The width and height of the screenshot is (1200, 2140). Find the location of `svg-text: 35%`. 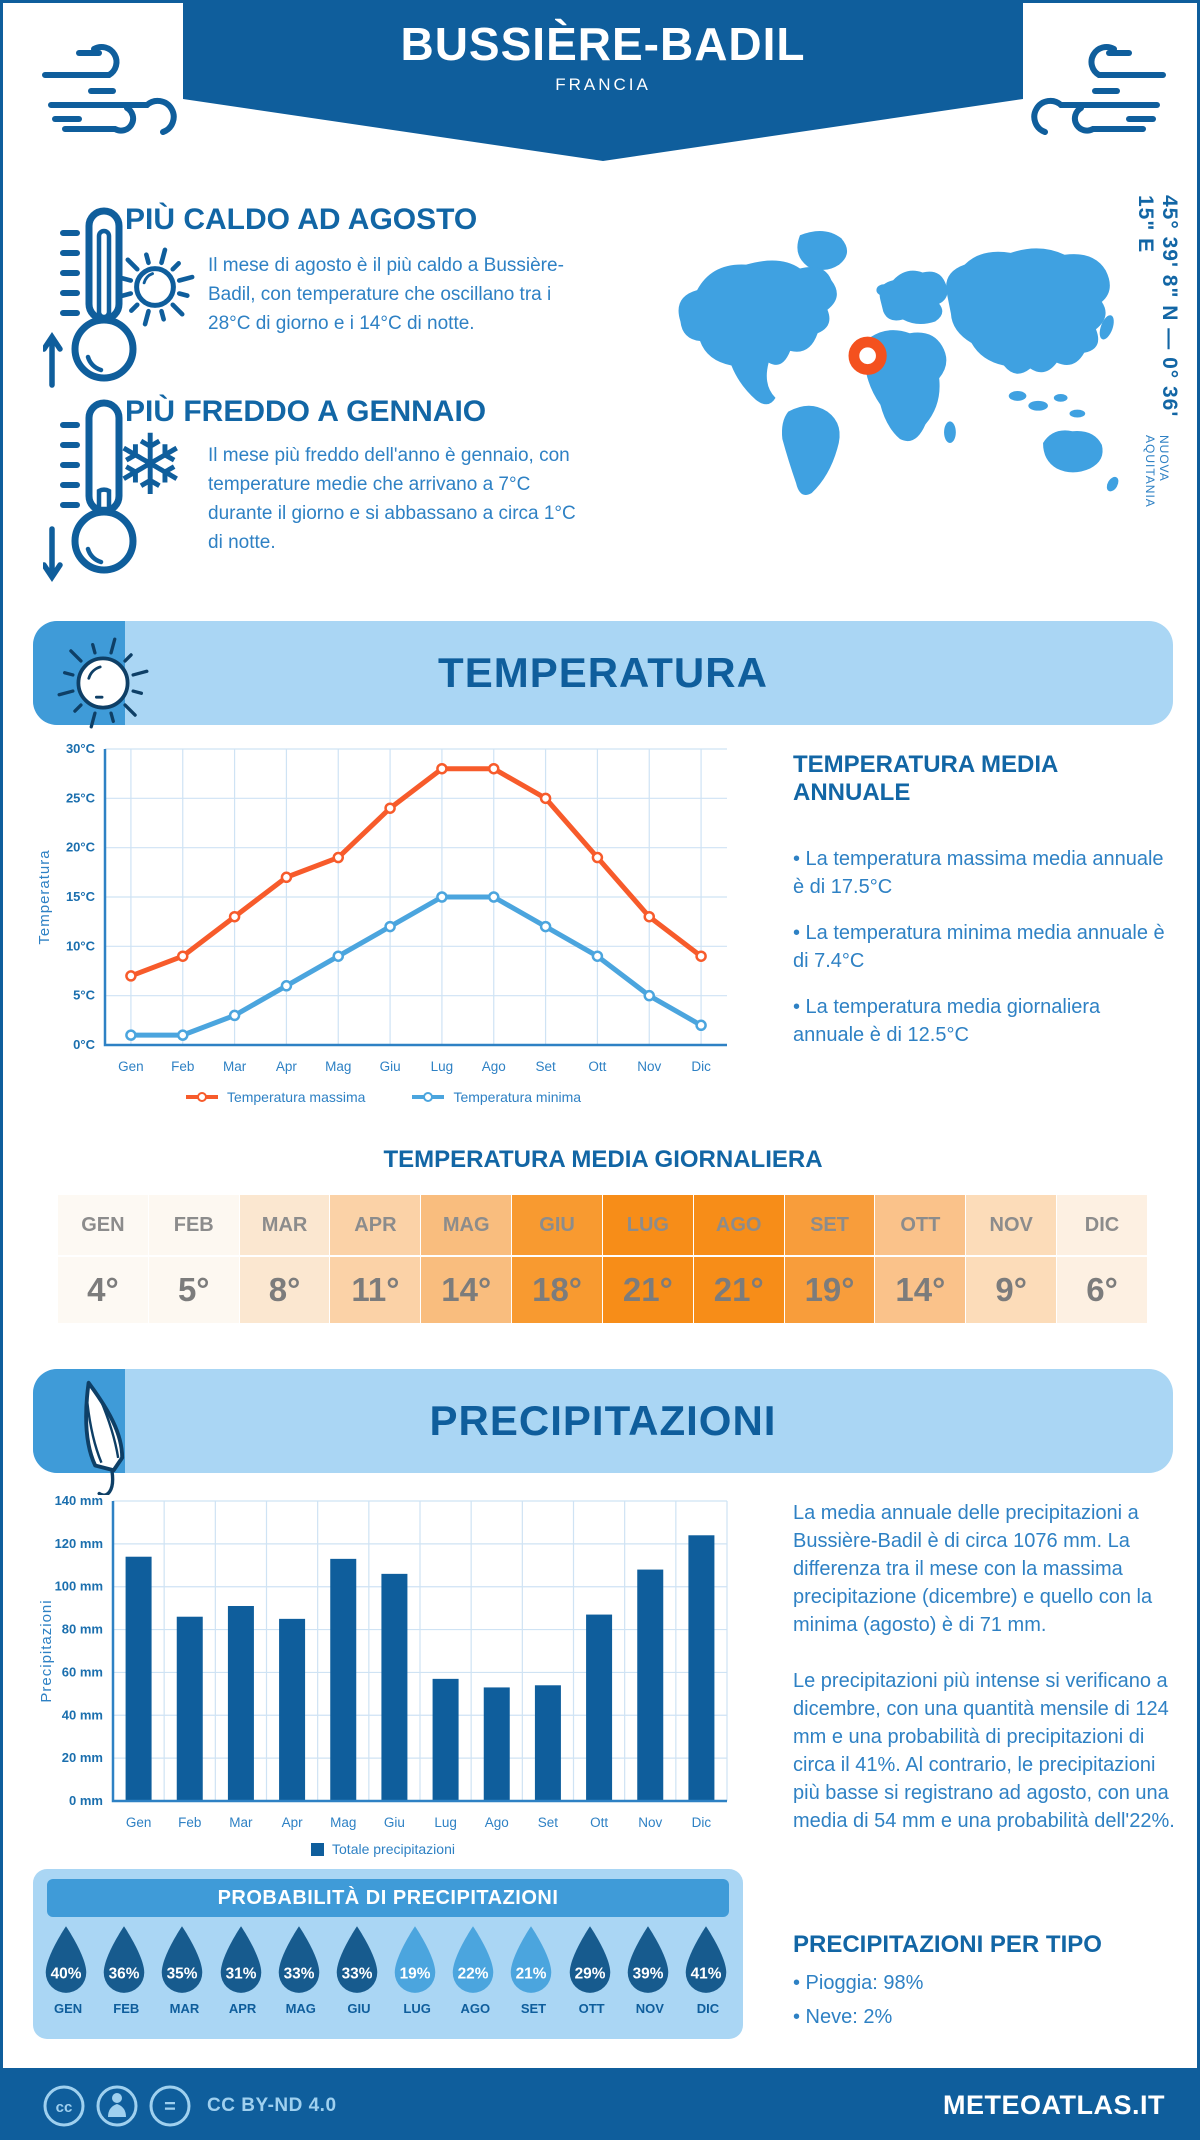

svg-text: 35% is located at coordinates (182, 1973).